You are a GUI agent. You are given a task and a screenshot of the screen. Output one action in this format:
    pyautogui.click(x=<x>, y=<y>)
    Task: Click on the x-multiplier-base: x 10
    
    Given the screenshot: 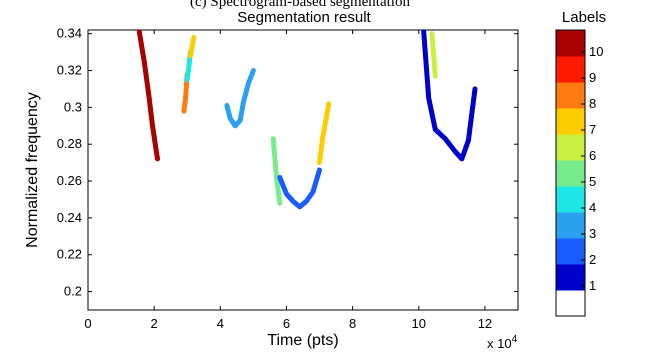 What is the action you would take?
    pyautogui.click(x=499, y=343)
    